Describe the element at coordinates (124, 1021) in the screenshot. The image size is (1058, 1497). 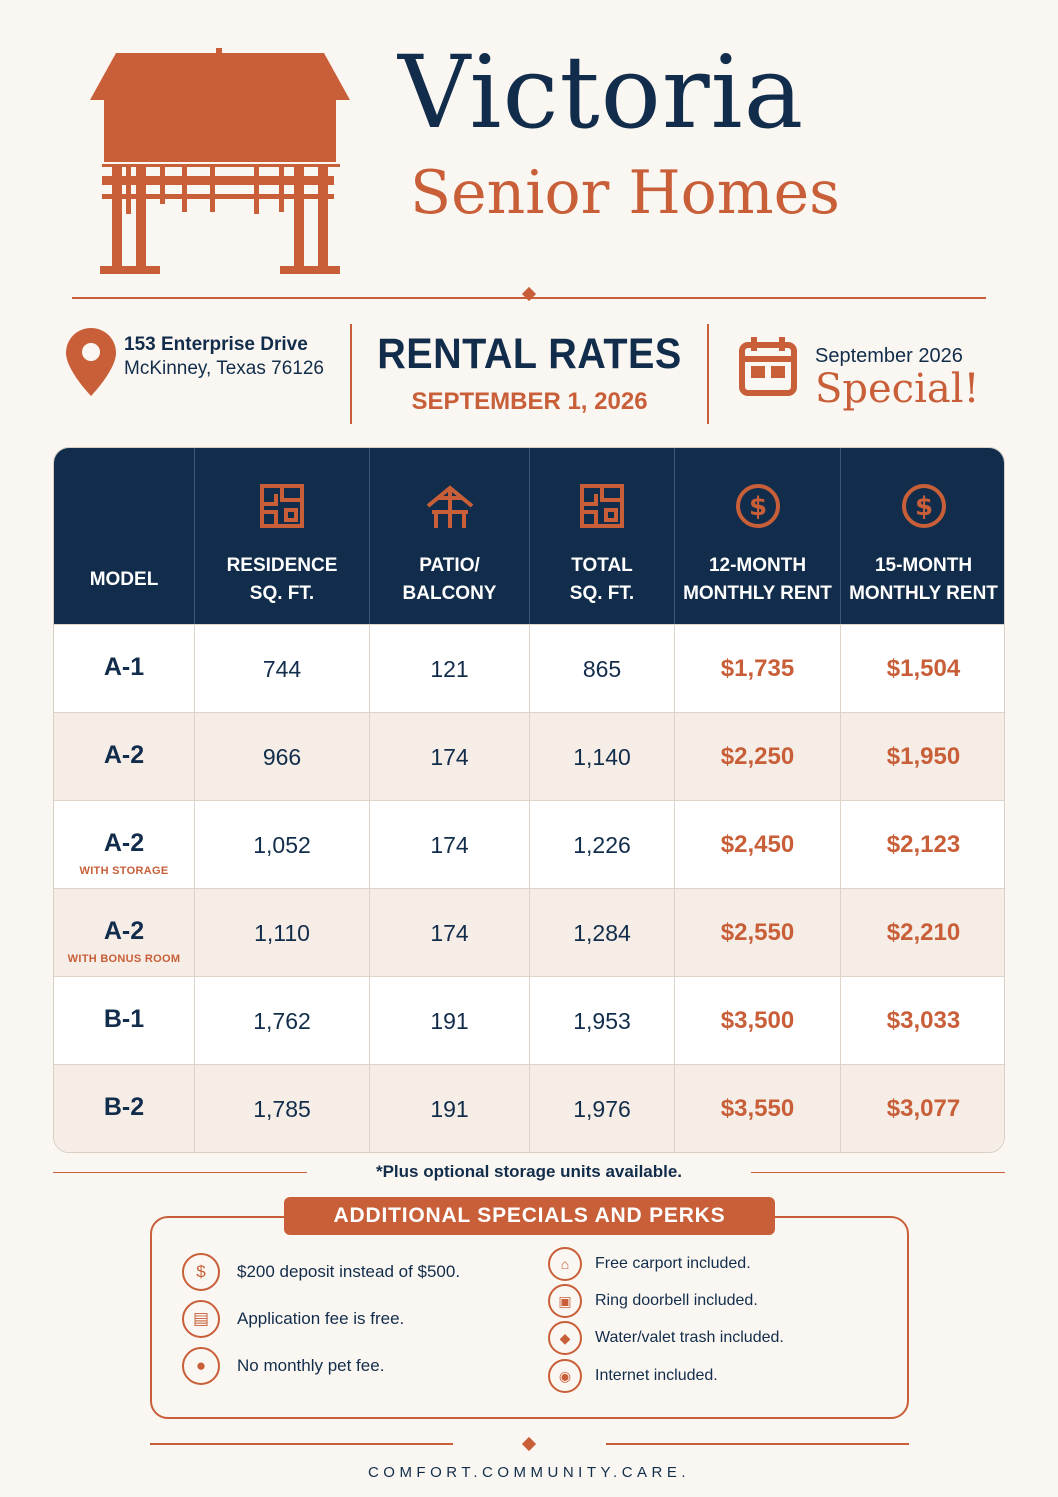
I see `model-cell: B-1` at that location.